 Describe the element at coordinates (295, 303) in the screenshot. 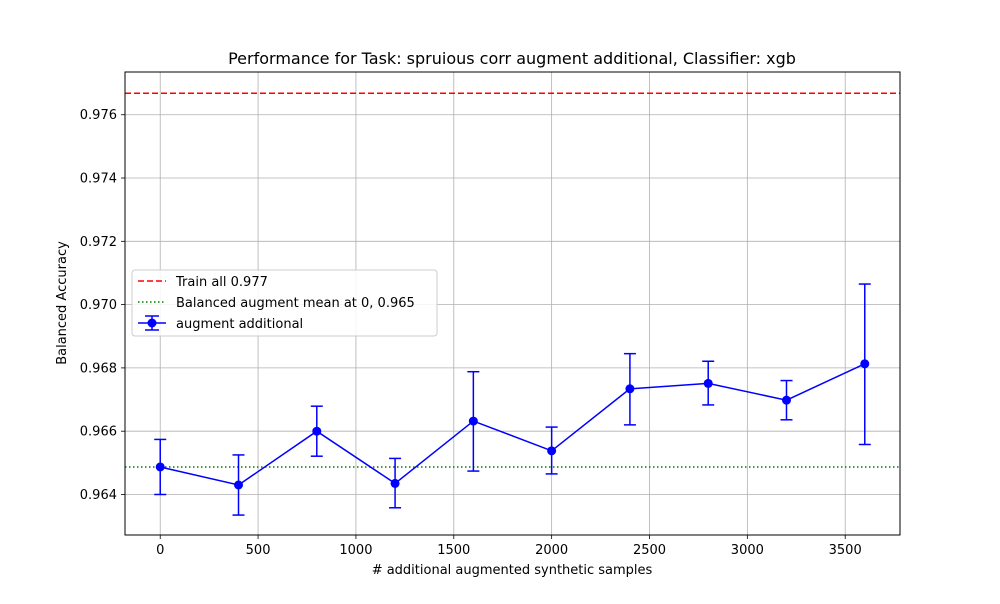

I see `legend-label-augment-mean: Balanced augment mean at 0, 0.965` at that location.